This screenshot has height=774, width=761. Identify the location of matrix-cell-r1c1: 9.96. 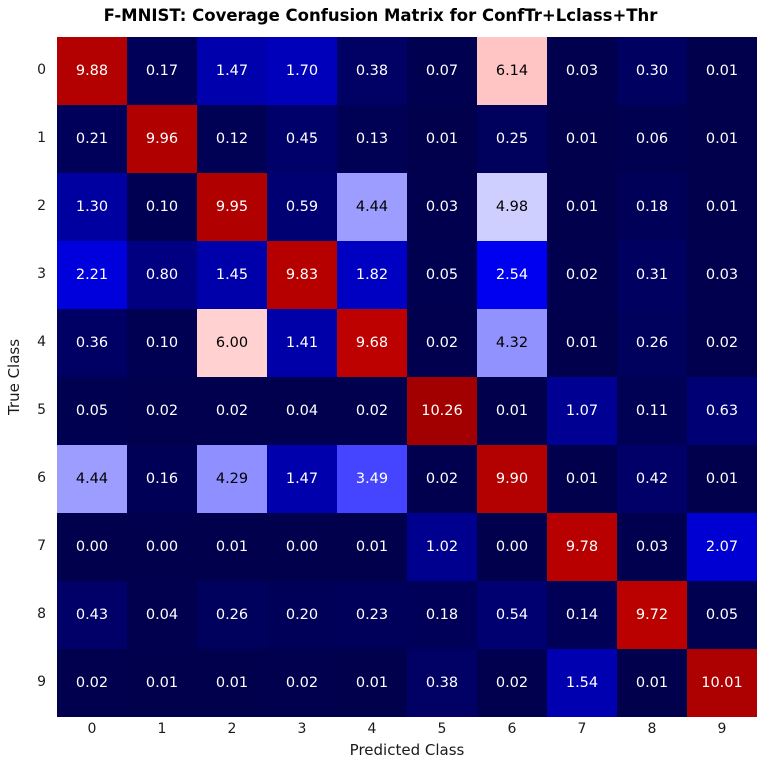
(162, 139).